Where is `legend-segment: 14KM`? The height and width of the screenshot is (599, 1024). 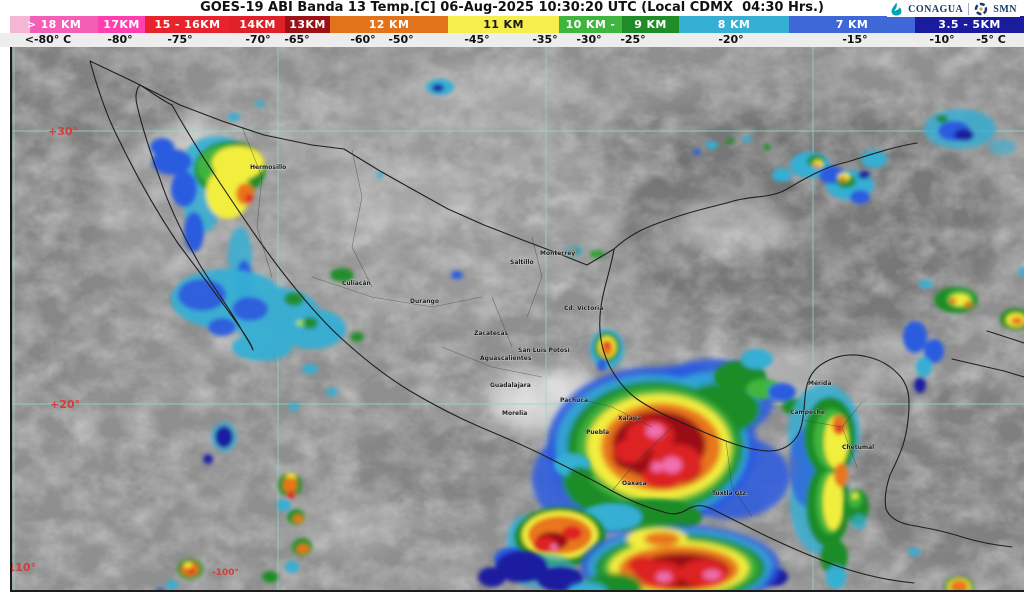 legend-segment: 14KM is located at coordinates (257, 24).